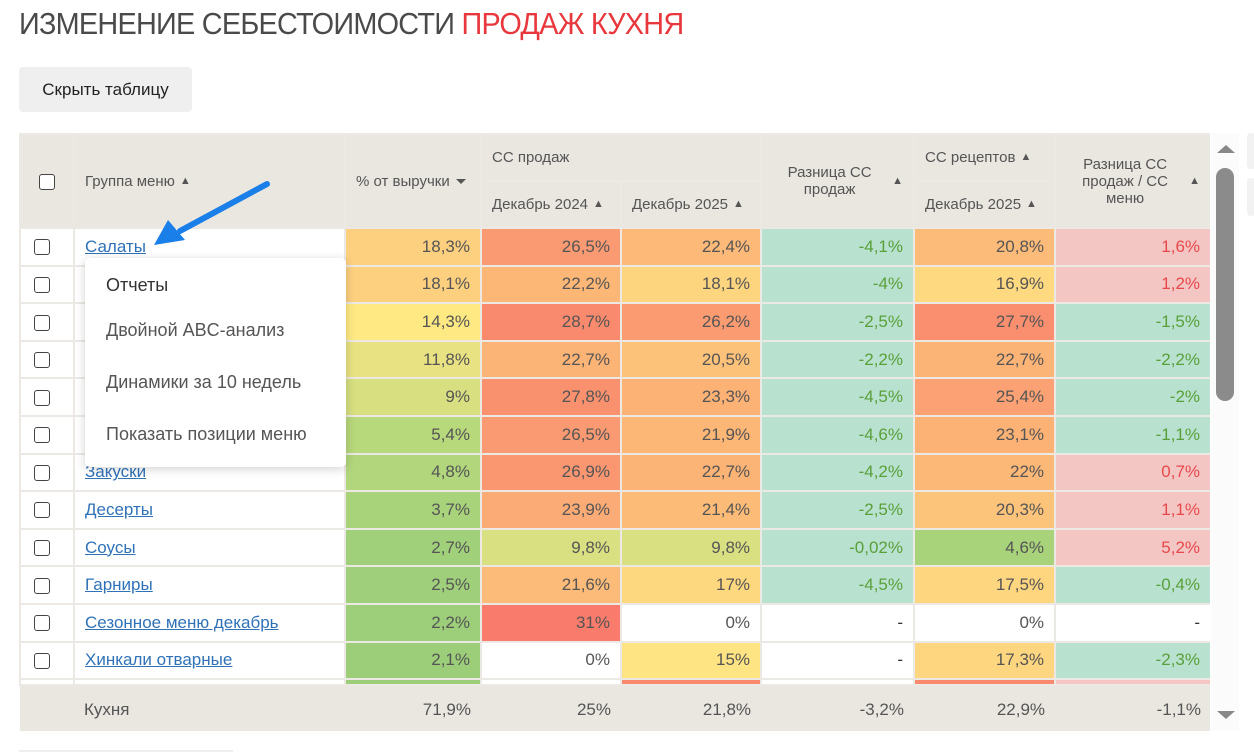  Describe the element at coordinates (1226, 715) in the screenshot. I see `scroll-down-arrow-icon` at that location.